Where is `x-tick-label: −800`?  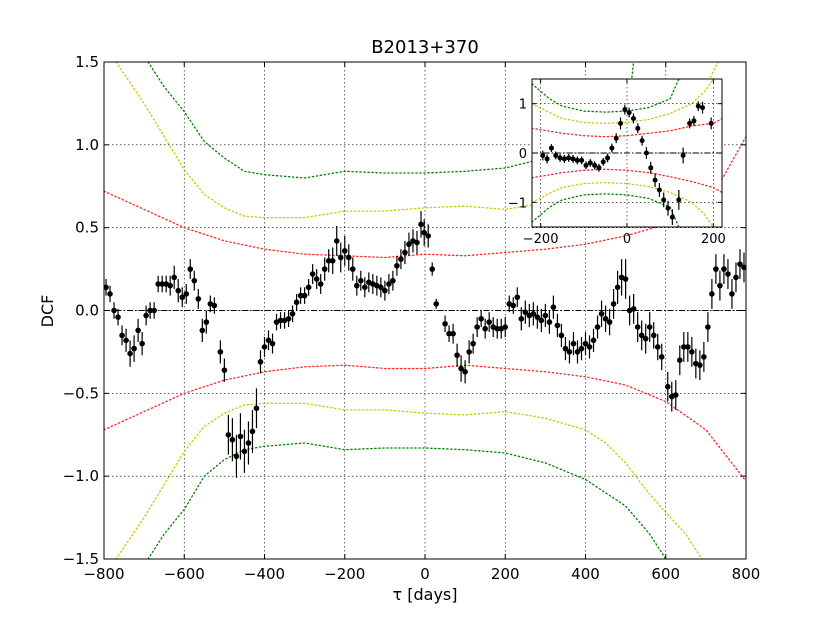 x-tick-label: −800 is located at coordinates (103, 574).